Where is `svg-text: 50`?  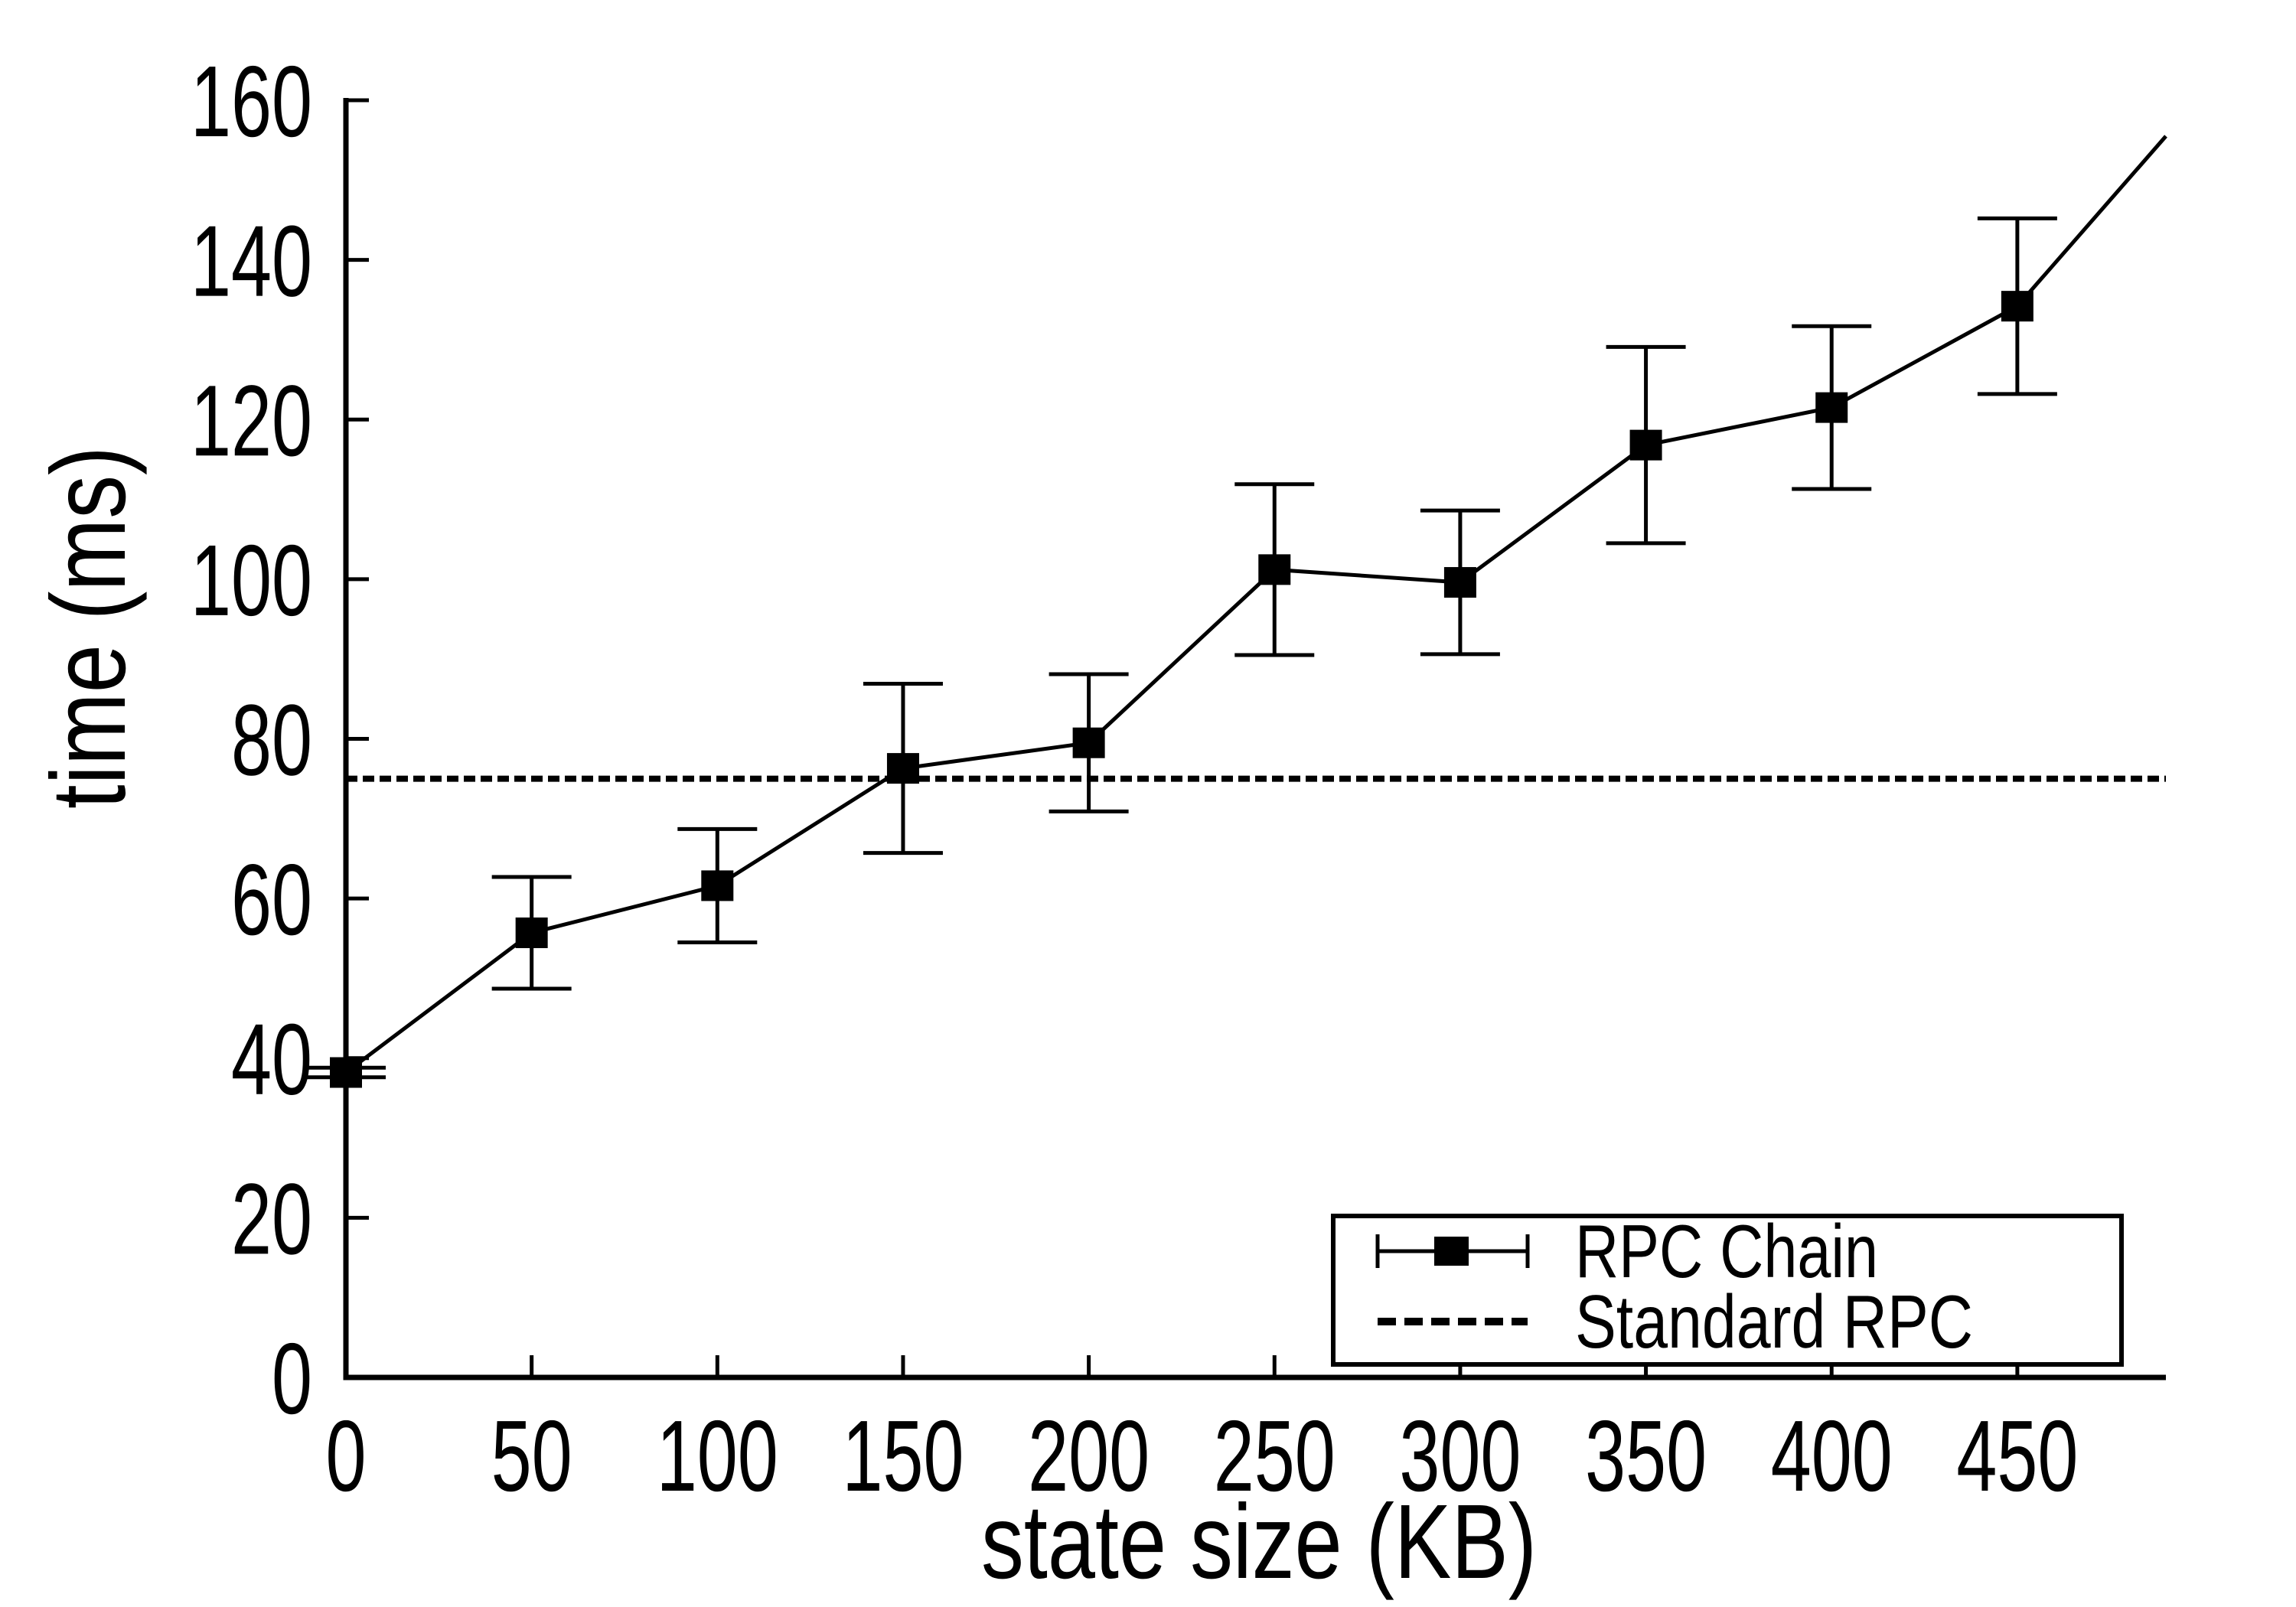
svg-text: 50 is located at coordinates (531, 1456).